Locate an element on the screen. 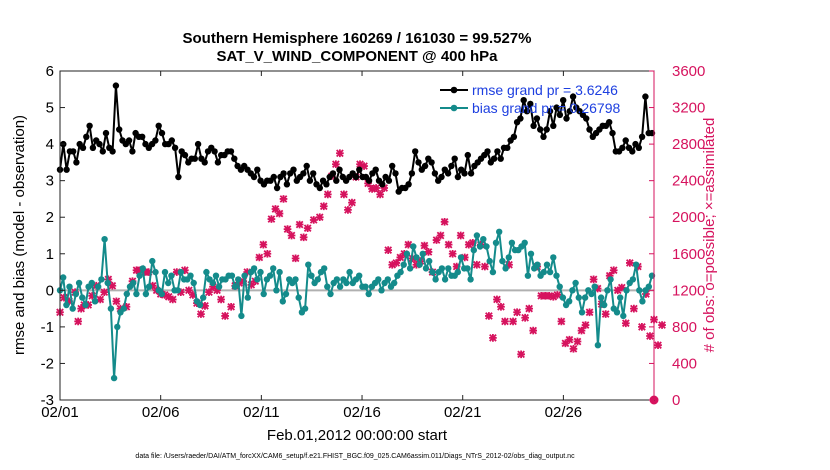  left-y-axis-label: rmse and bias (model - observation) is located at coordinates (19, 235).